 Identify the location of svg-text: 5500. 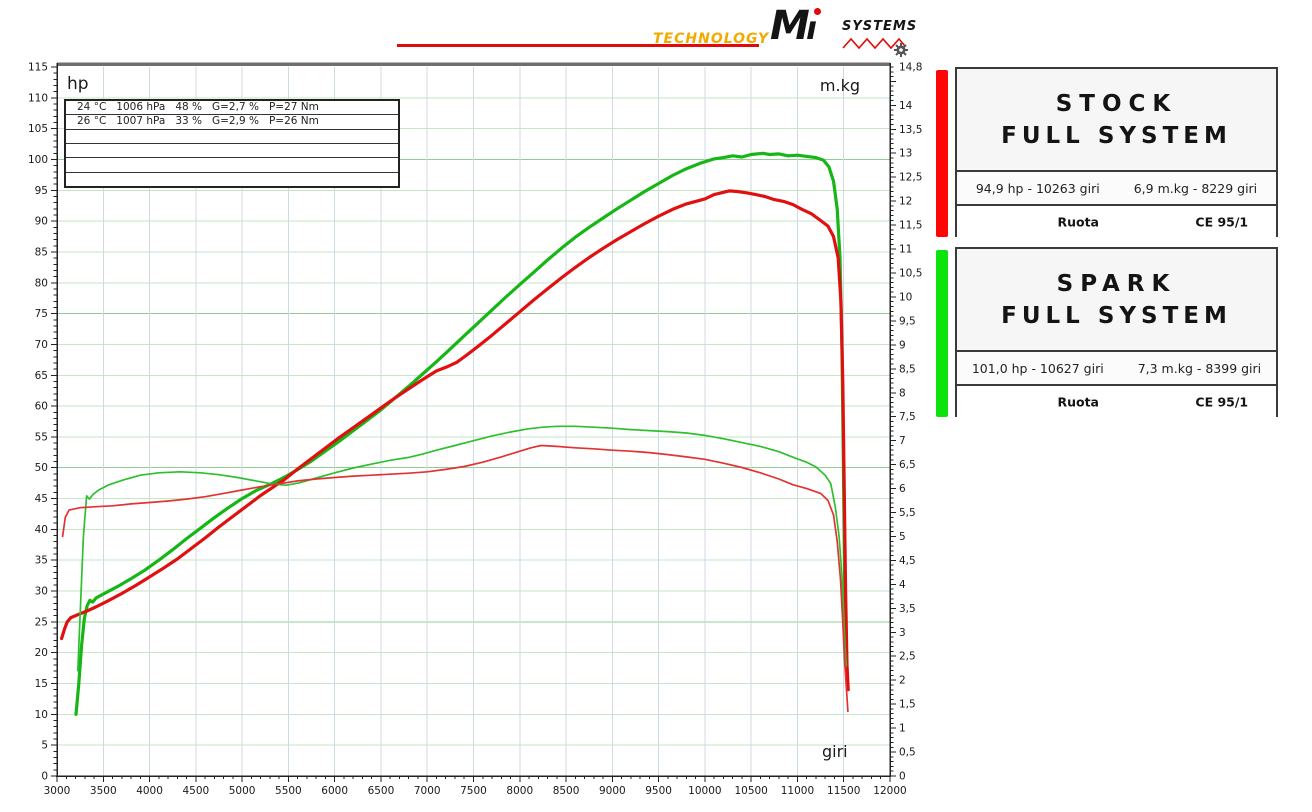
(288, 791).